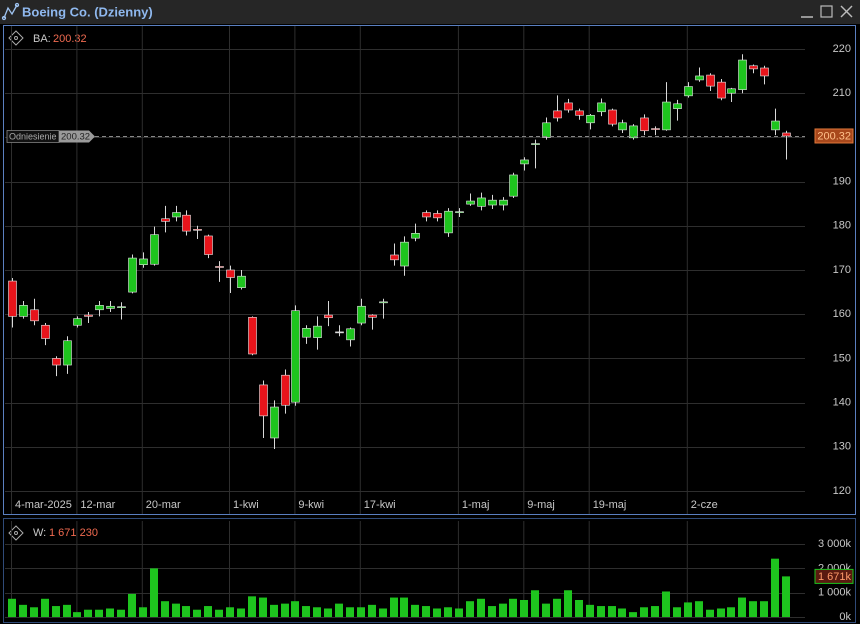 The width and height of the screenshot is (860, 624). I want to click on y-tick-label: 120, so click(842, 491).